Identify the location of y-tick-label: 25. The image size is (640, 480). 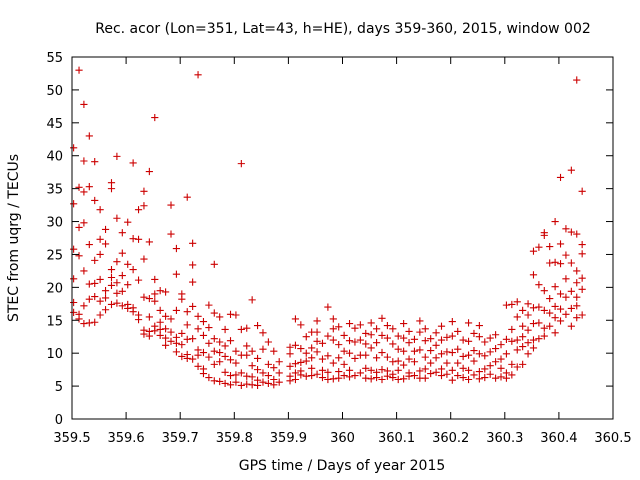
(54, 255).